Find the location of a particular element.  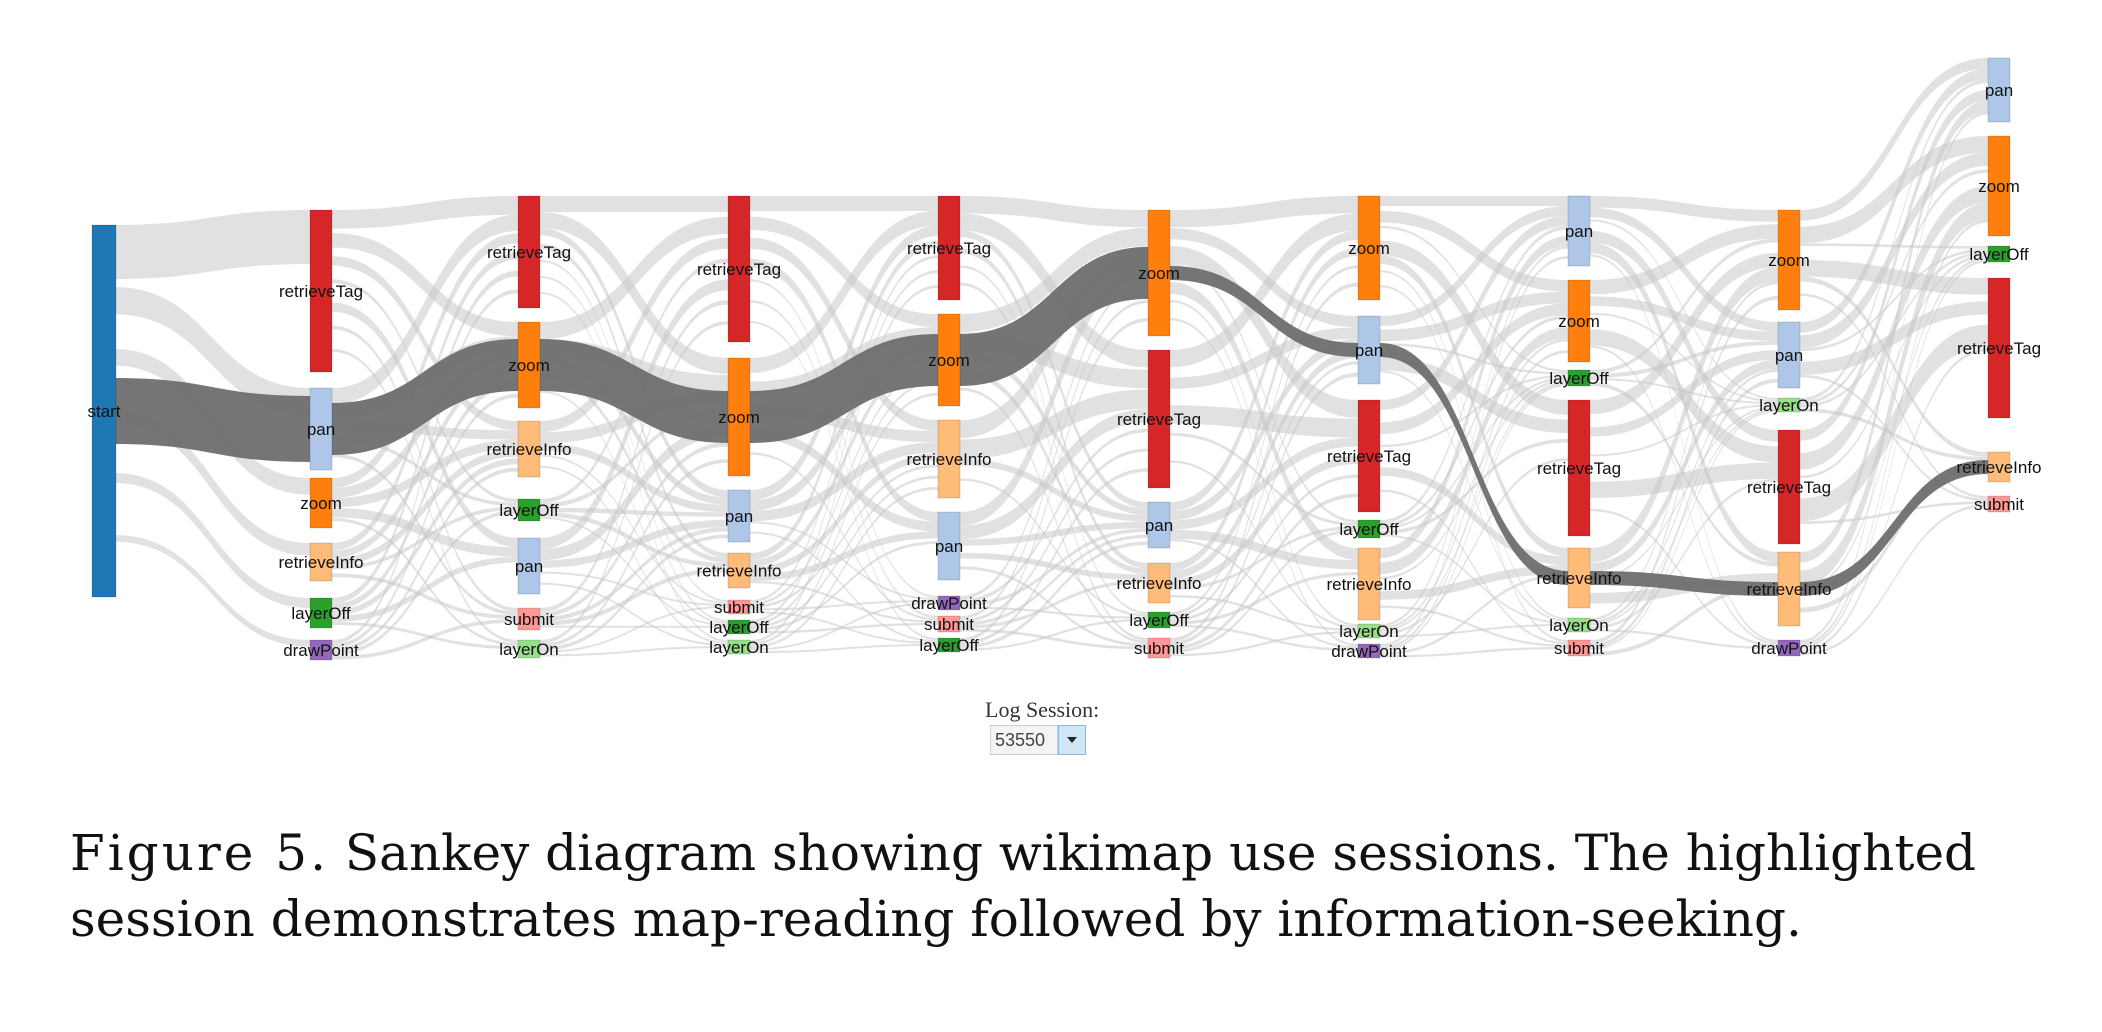

log-session-select: 53550 is located at coordinates (1057, 740).